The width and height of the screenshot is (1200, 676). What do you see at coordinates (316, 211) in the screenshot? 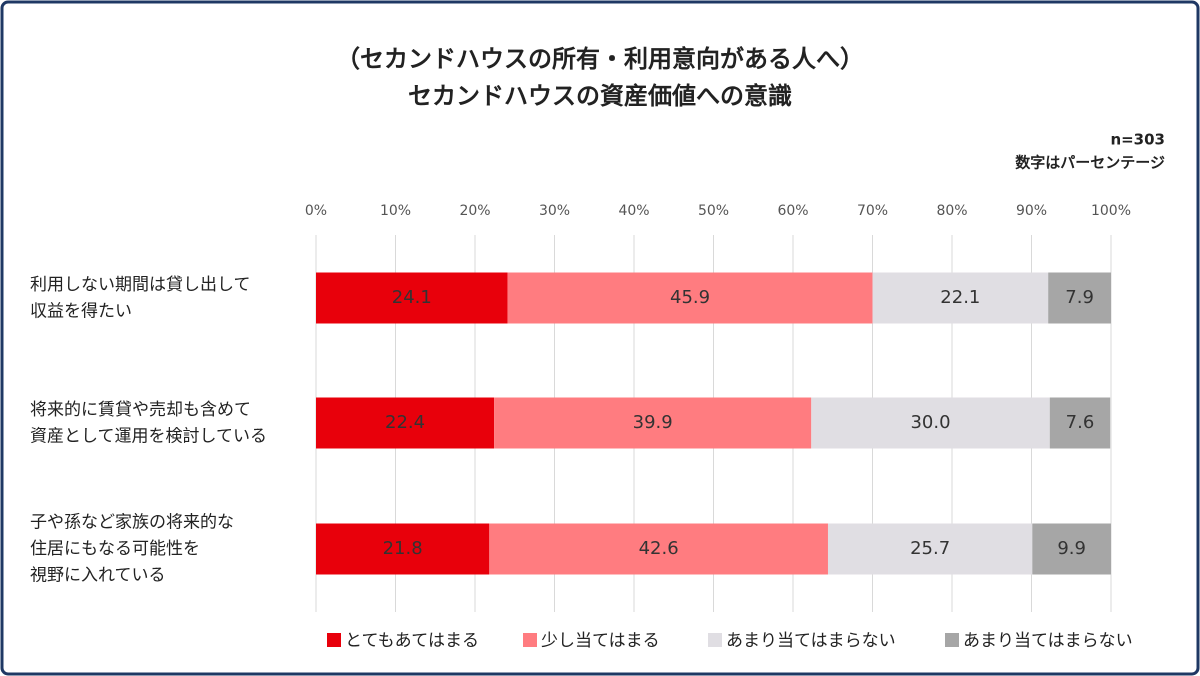
I see `x-tick-label: 0%` at bounding box center [316, 211].